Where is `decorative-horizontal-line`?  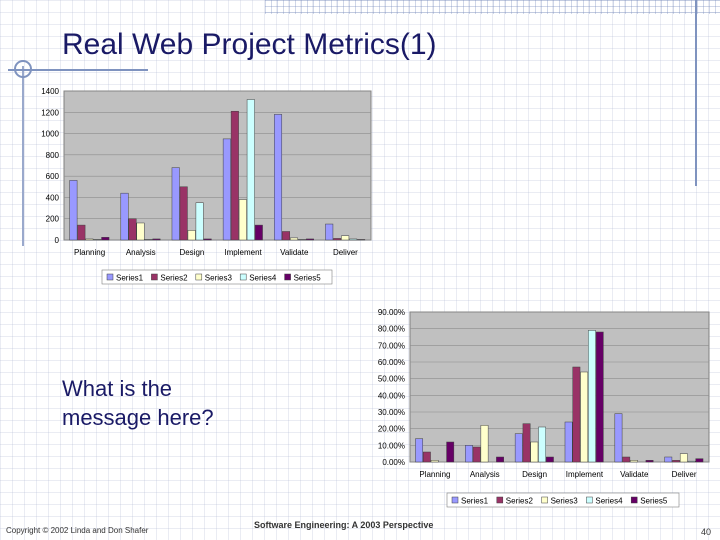
decorative-horizontal-line is located at coordinates (78, 70).